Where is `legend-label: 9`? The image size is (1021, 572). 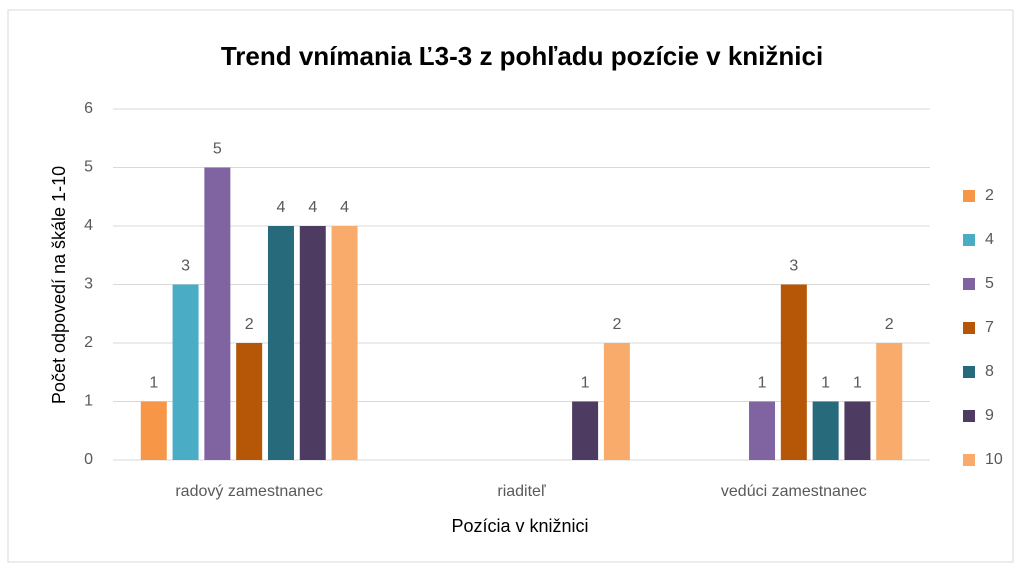 legend-label: 9 is located at coordinates (989, 415).